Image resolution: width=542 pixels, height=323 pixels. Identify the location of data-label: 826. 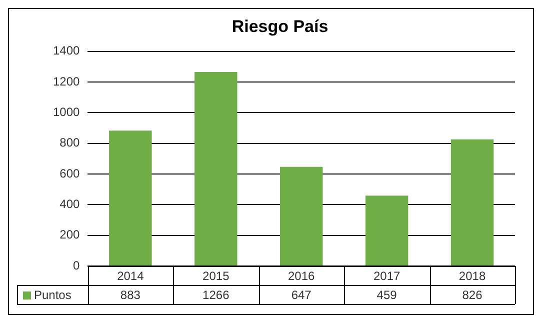
(472, 295).